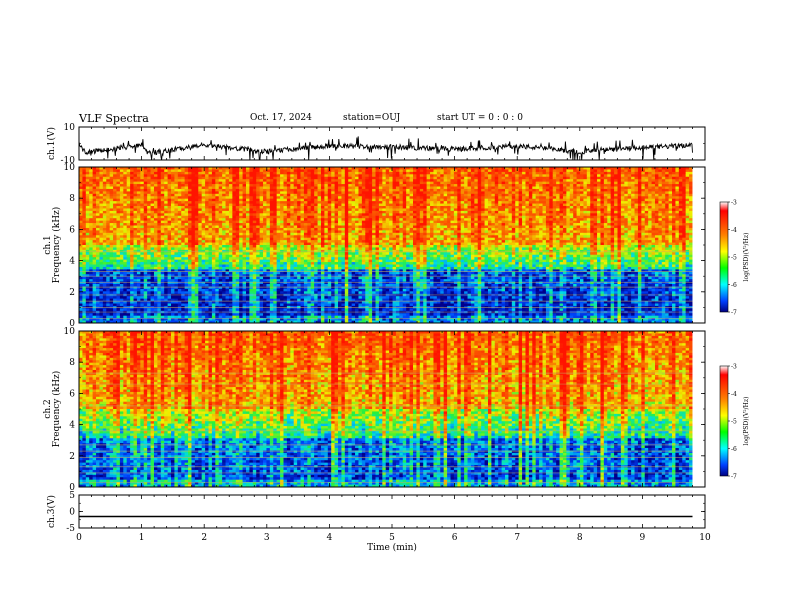 The image size is (792, 612). I want to click on y-tick-label: 5, so click(72, 496).